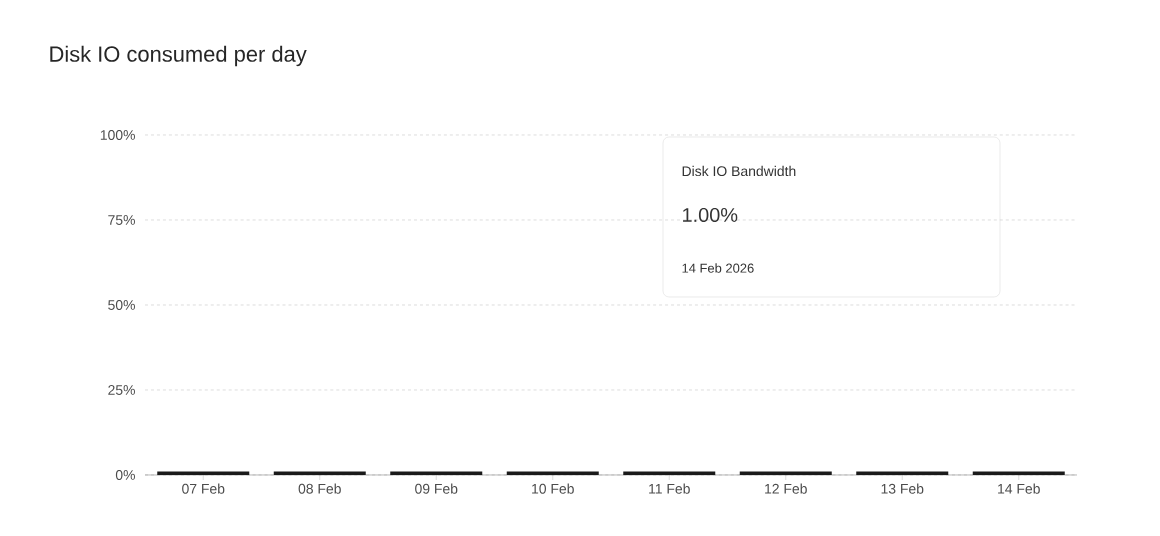 Image resolution: width=1160 pixels, height=536 pixels. What do you see at coordinates (121, 220) in the screenshot?
I see `y-tick-label: 75%` at bounding box center [121, 220].